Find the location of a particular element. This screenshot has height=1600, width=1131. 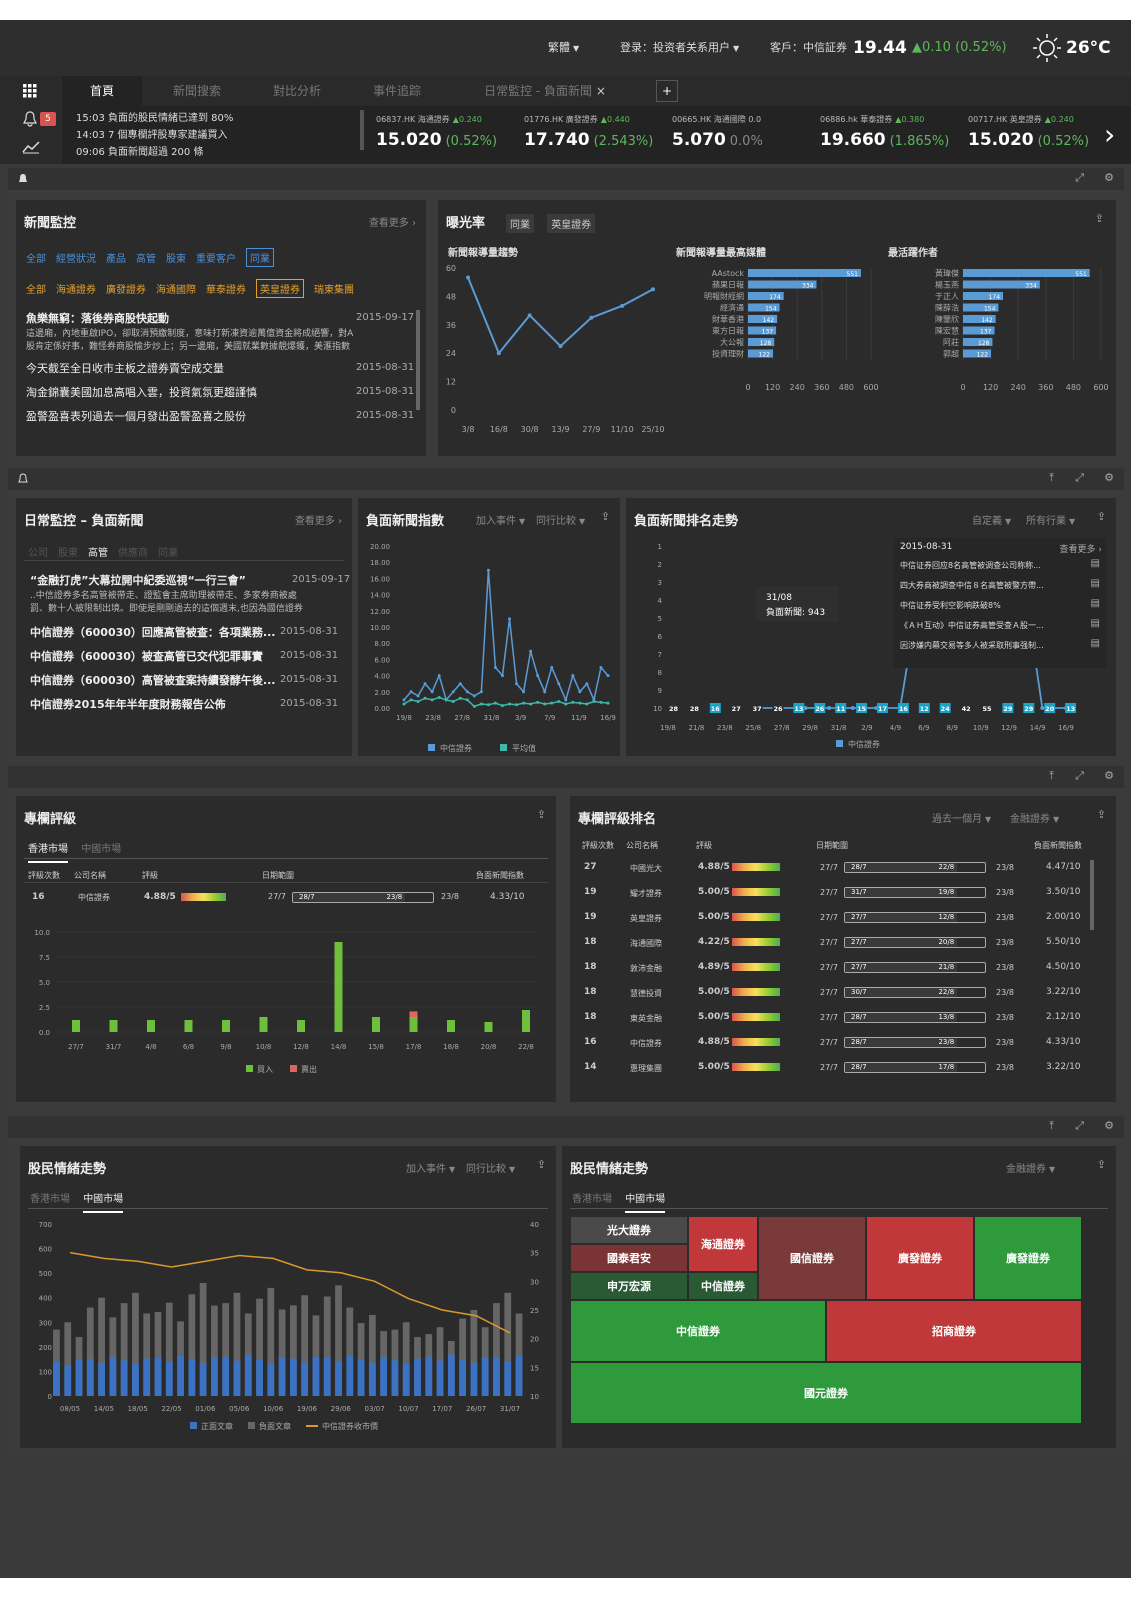

add-event-select: 加入事件 ▼ is located at coordinates (431, 1169).